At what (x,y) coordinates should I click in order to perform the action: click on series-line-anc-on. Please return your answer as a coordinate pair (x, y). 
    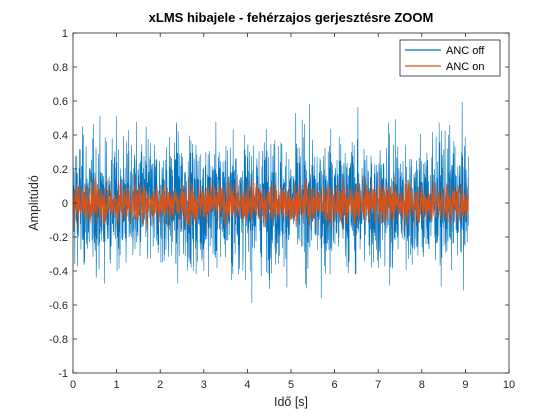
    Looking at the image, I should click on (271, 203).